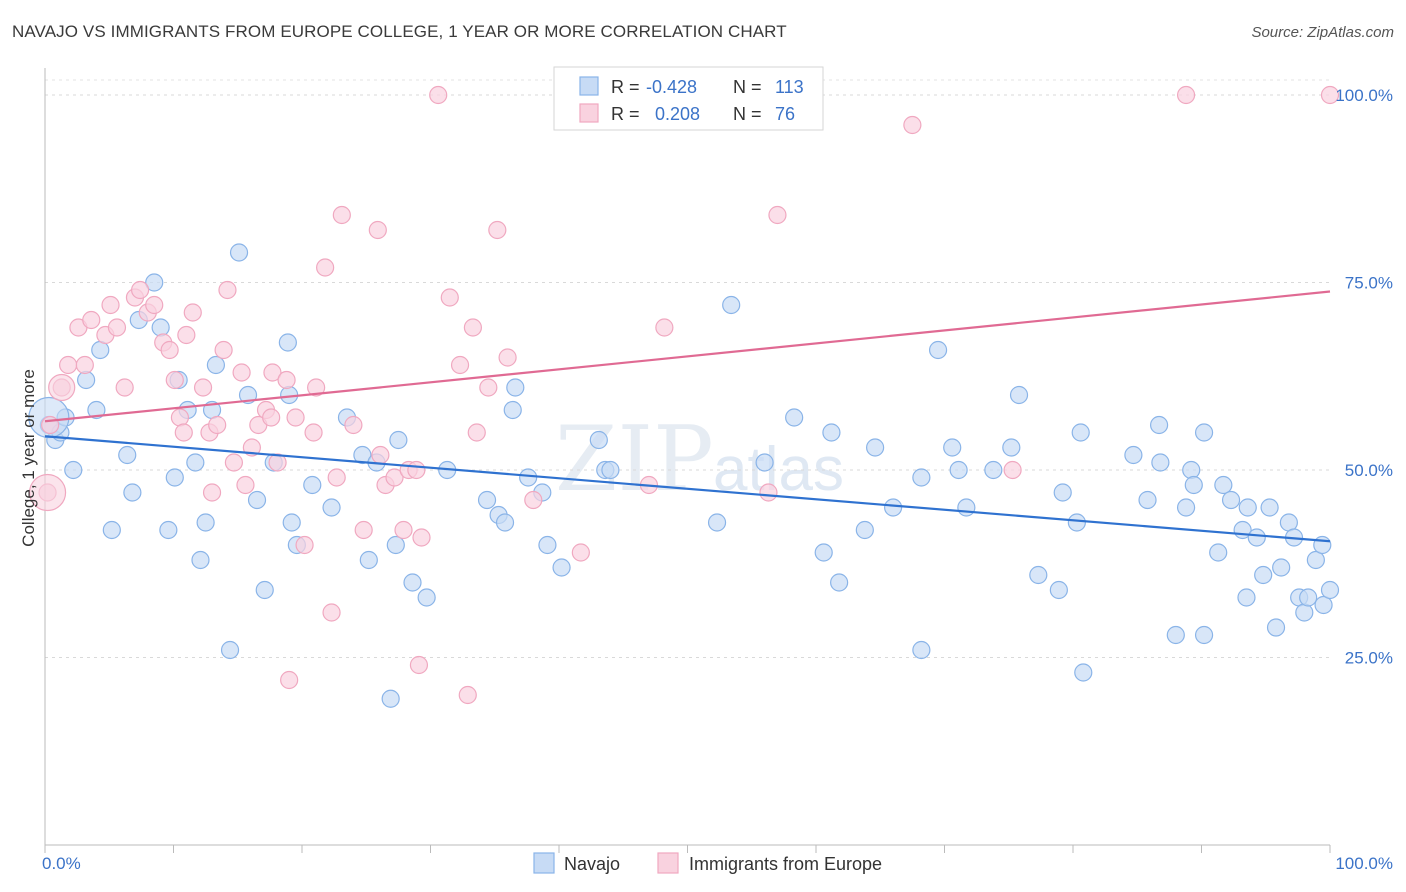 The width and height of the screenshot is (1406, 892). What do you see at coordinates (687, 356) in the screenshot?
I see `europe-trend-line` at bounding box center [687, 356].